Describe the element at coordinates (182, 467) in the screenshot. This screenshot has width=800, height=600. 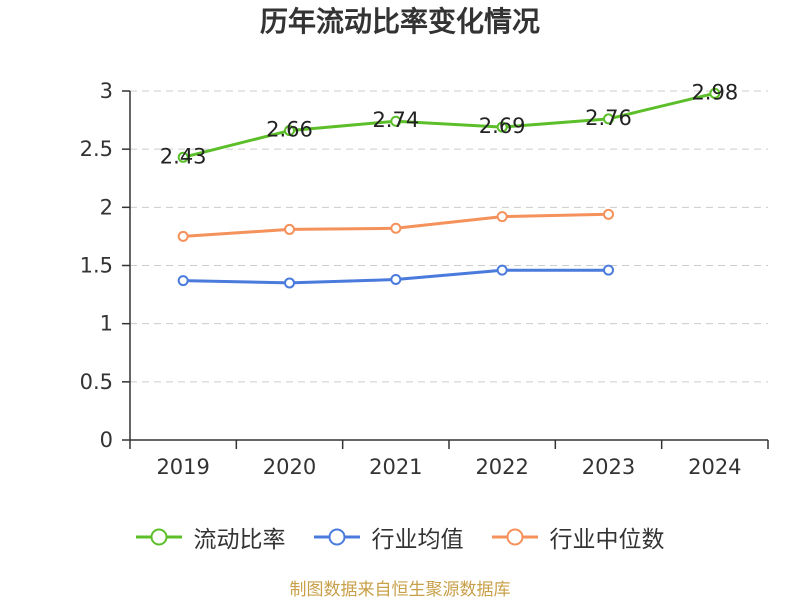
I see `x-tick-label: 2019` at that location.